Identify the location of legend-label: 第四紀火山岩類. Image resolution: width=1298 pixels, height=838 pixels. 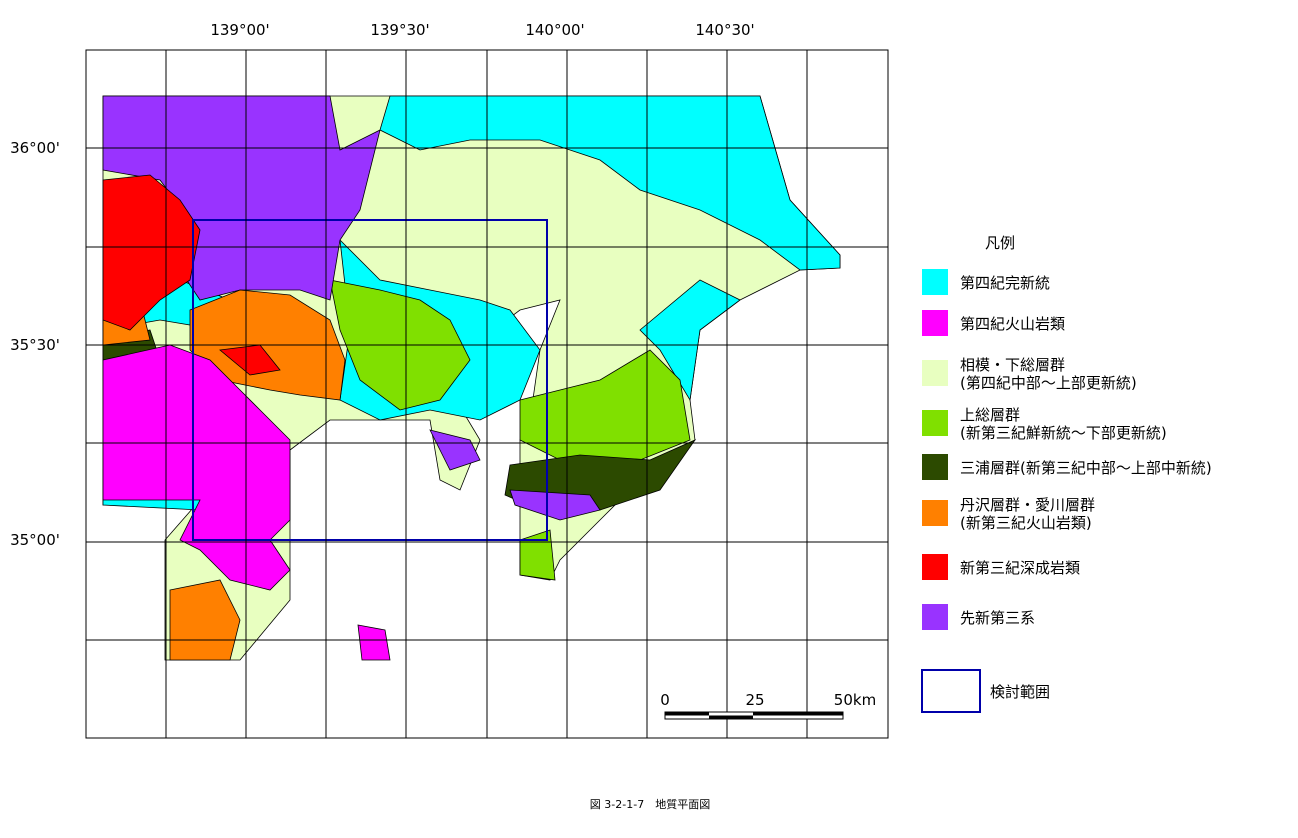
(1012, 324).